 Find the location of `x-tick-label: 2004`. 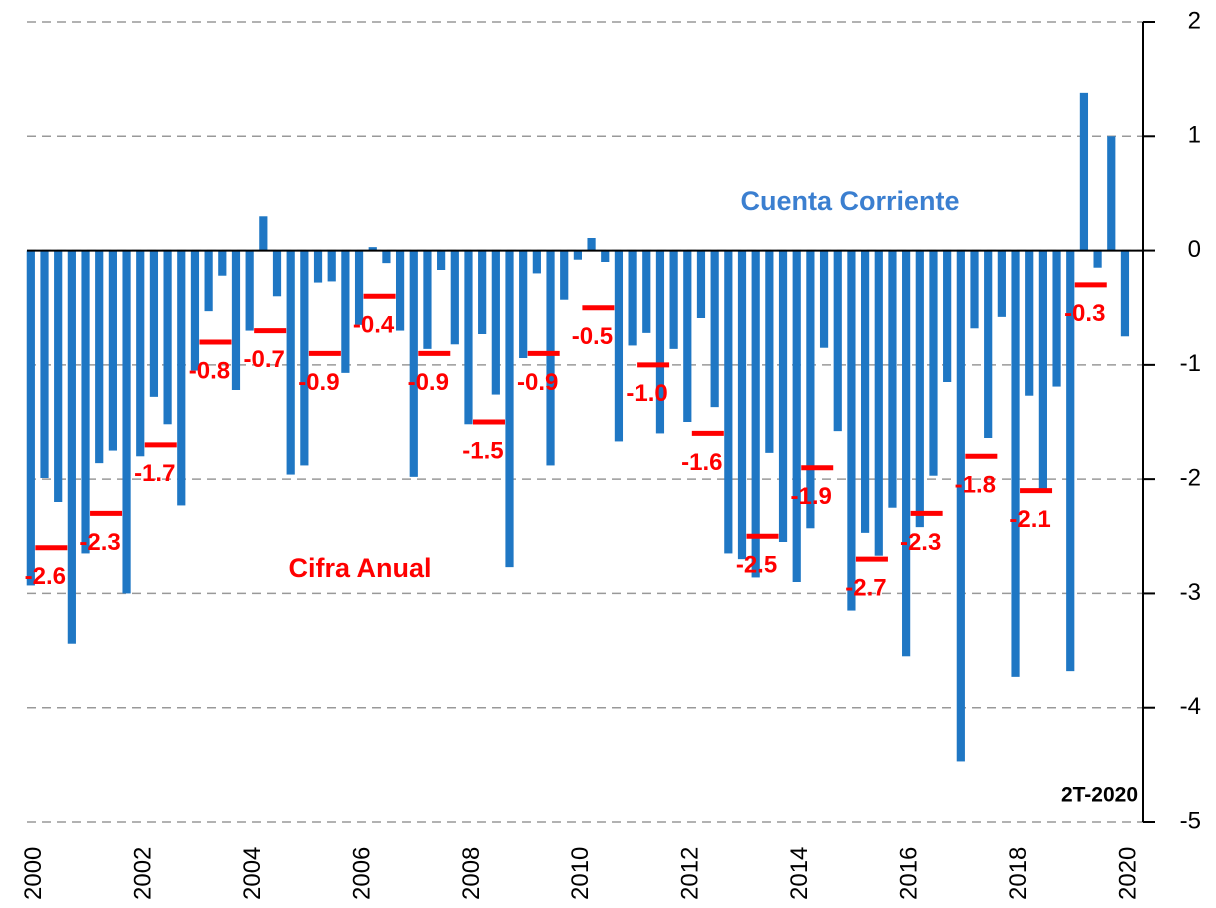

x-tick-label: 2004 is located at coordinates (252, 873).